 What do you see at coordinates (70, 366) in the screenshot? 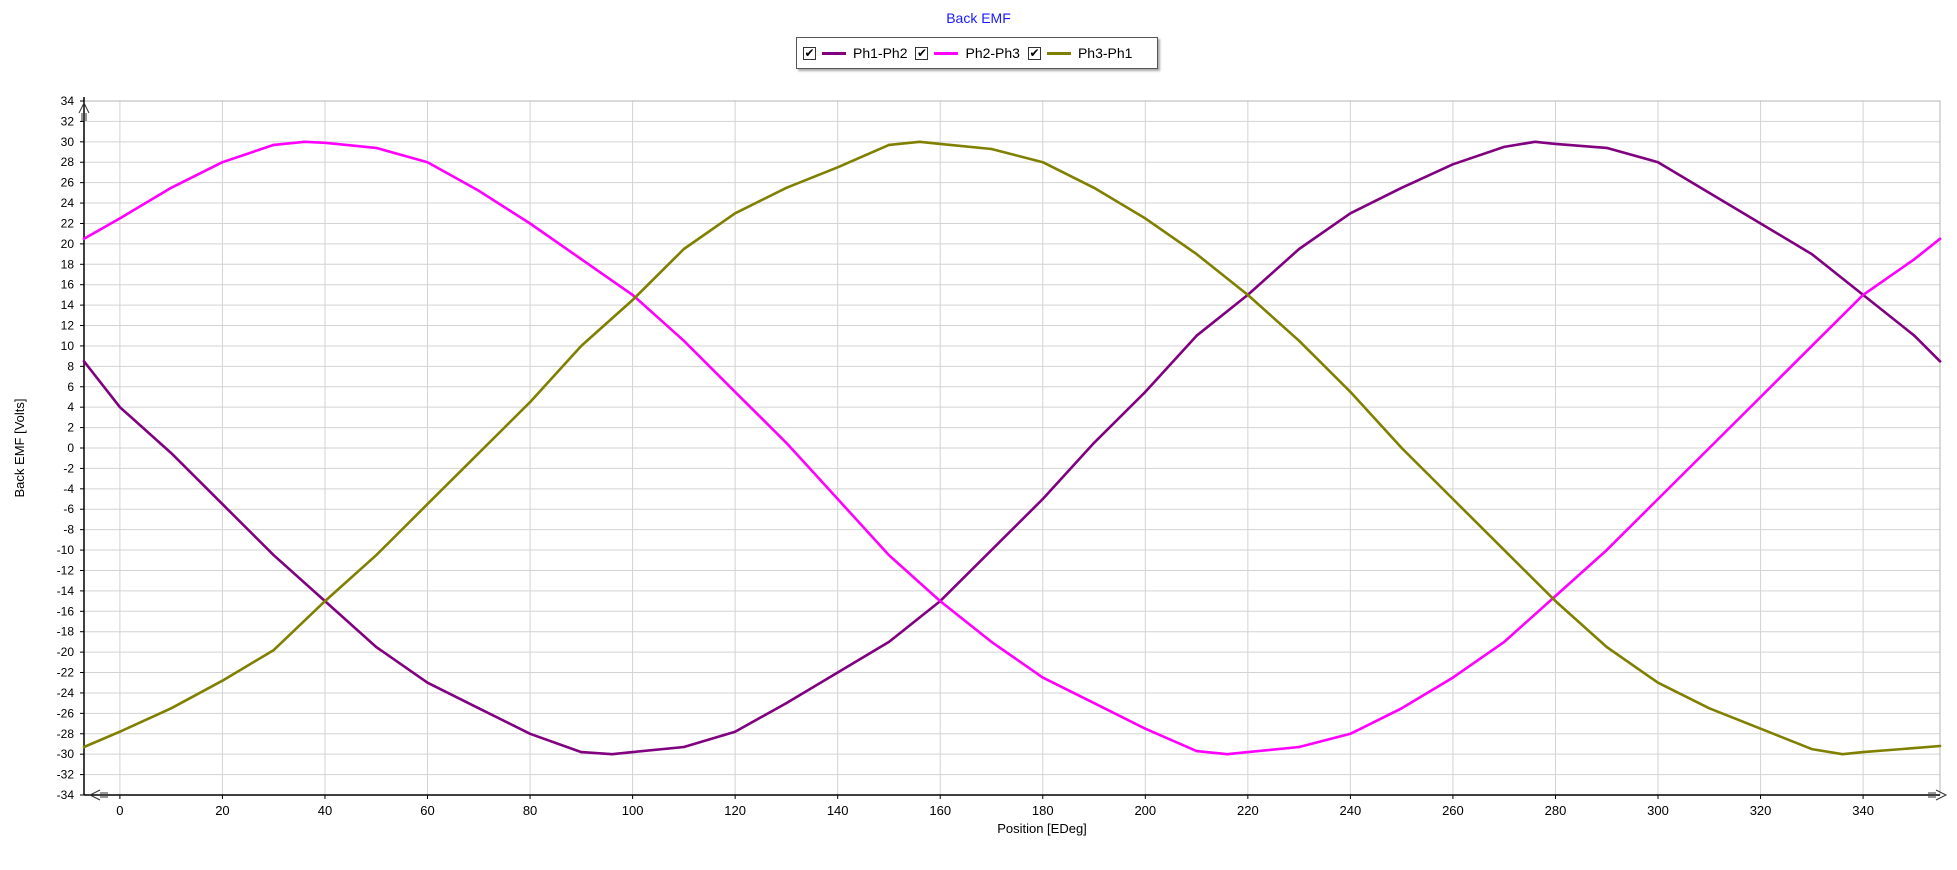
I see `y-tick-label: 8` at bounding box center [70, 366].